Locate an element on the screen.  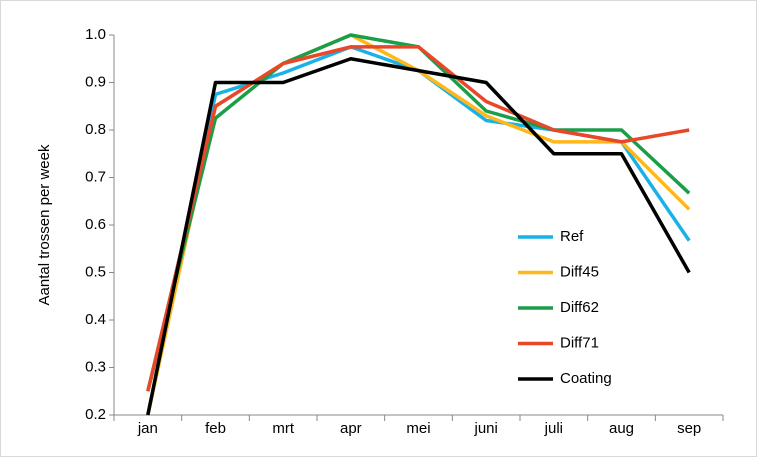
x-tick-label: mei is located at coordinates (418, 428).